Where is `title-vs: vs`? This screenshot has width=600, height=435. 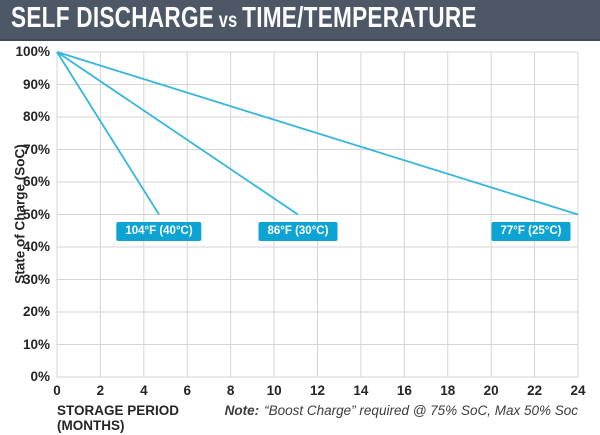 title-vs: vs is located at coordinates (228, 20).